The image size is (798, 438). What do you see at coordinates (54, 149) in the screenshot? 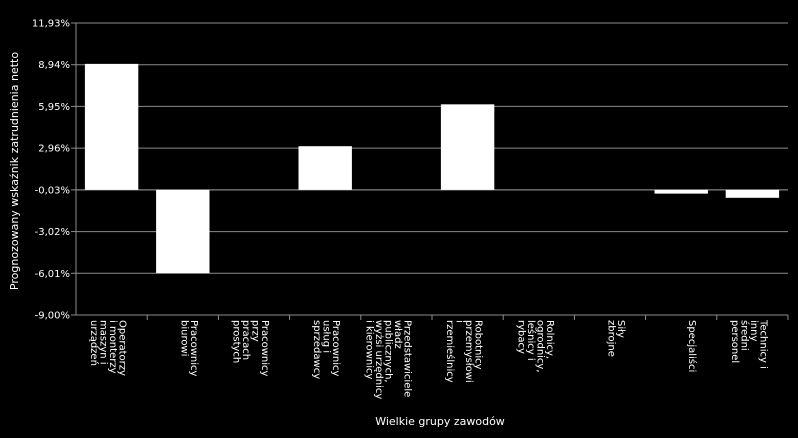
I see `y-tick-label: 2,96%` at bounding box center [54, 149].